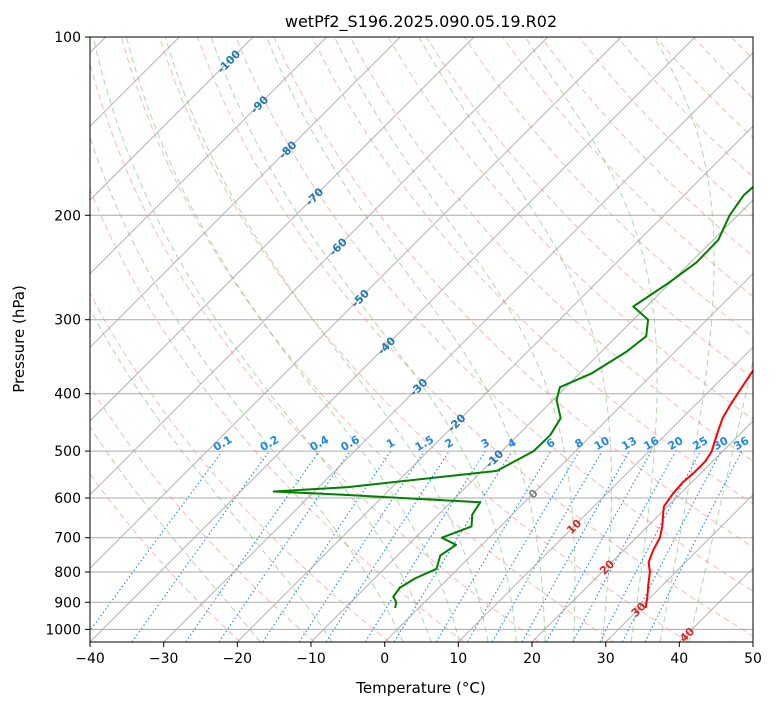 This screenshot has height=708, width=775. What do you see at coordinates (384, 659) in the screenshot?
I see `x-tick-label: 0` at bounding box center [384, 659].